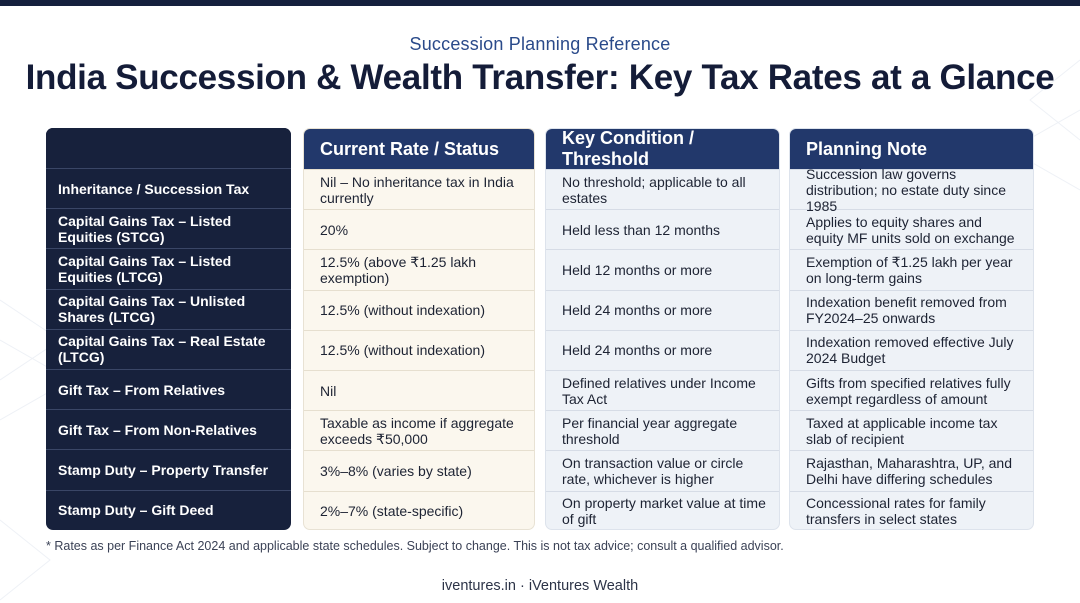 Image resolution: width=1080 pixels, height=603 pixels. I want to click on column-header-planning-note: Planning Note, so click(911, 149).